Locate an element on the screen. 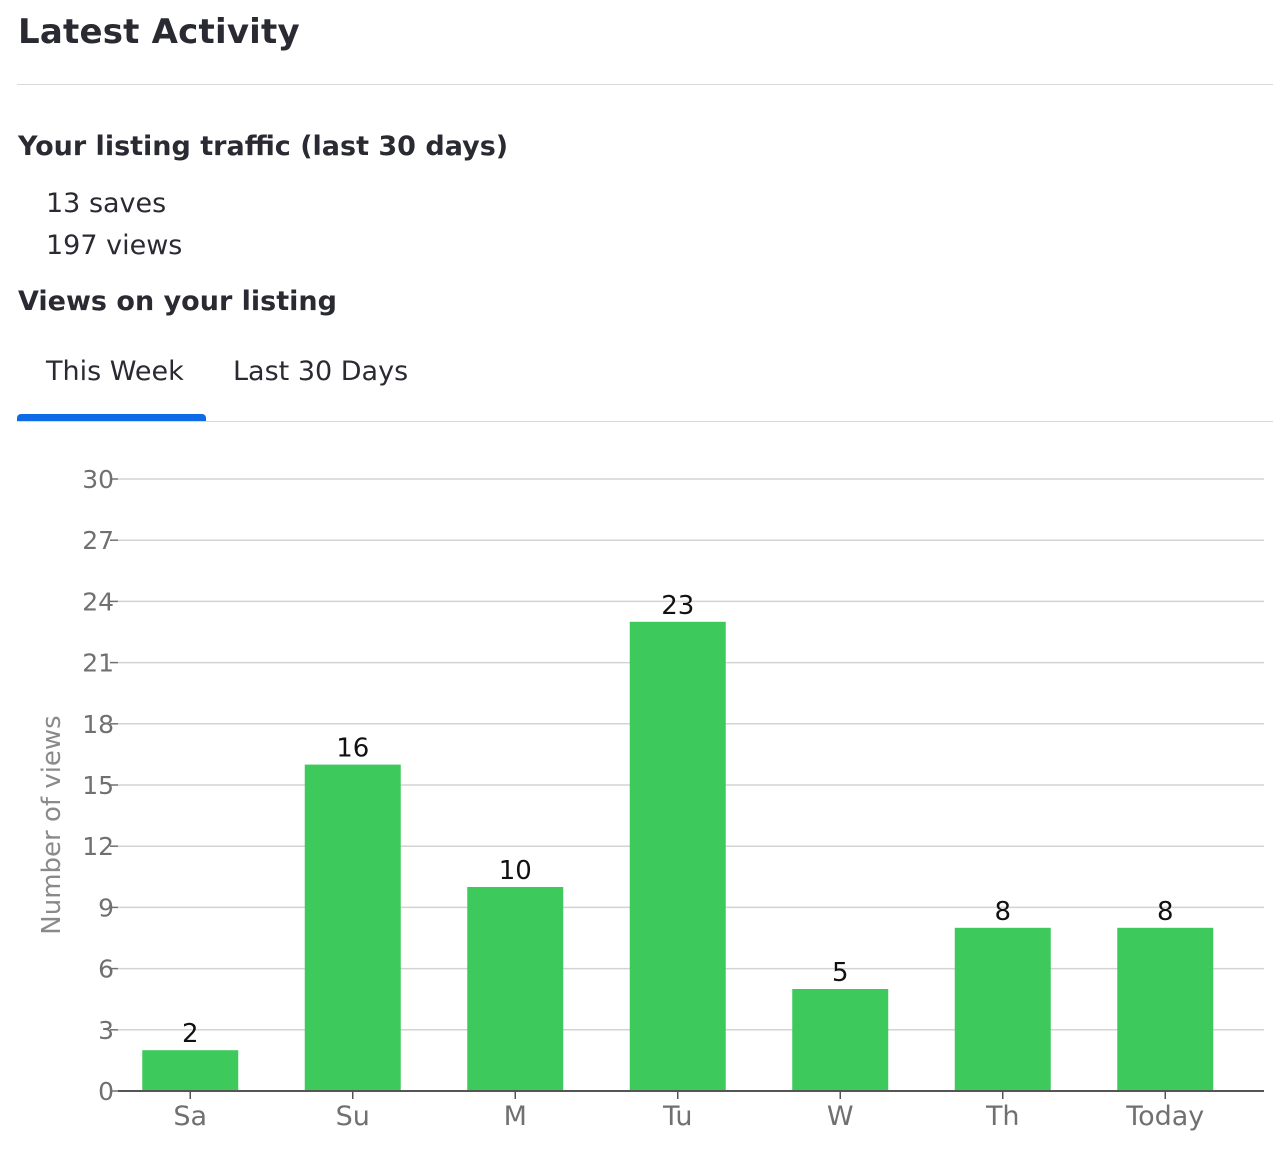 Image resolution: width=1286 pixels, height=1158 pixels. tab-last-30-days: Last 30 Days is located at coordinates (321, 371).